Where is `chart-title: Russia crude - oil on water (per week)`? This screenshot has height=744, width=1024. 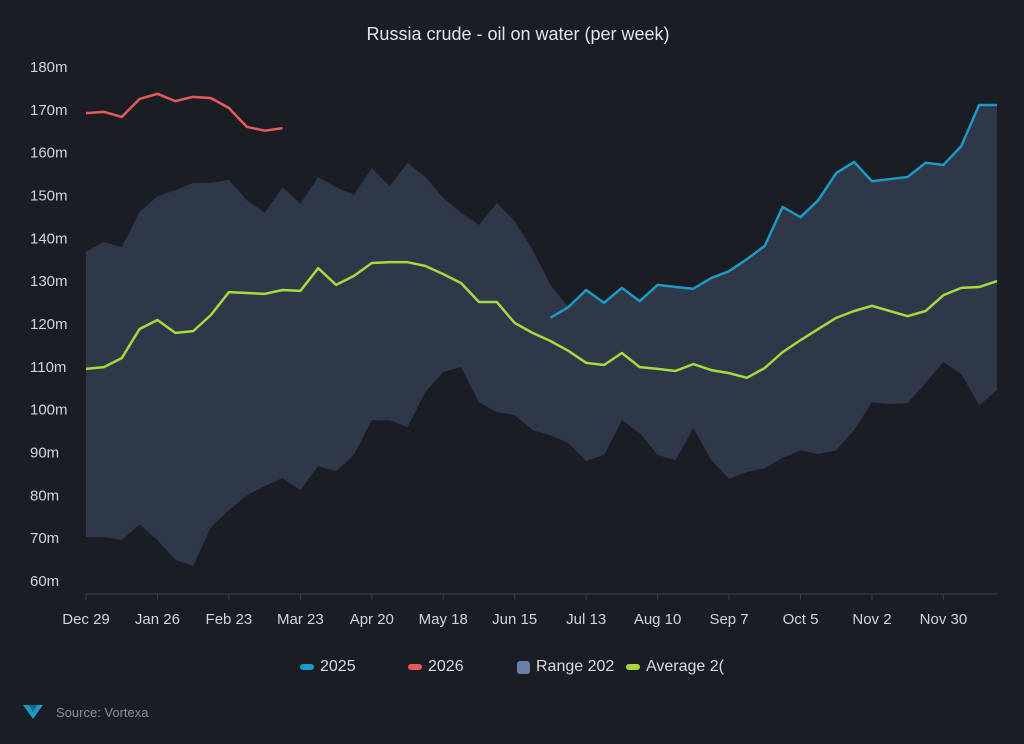
chart-title: Russia crude - oil on water (per week) is located at coordinates (517, 34).